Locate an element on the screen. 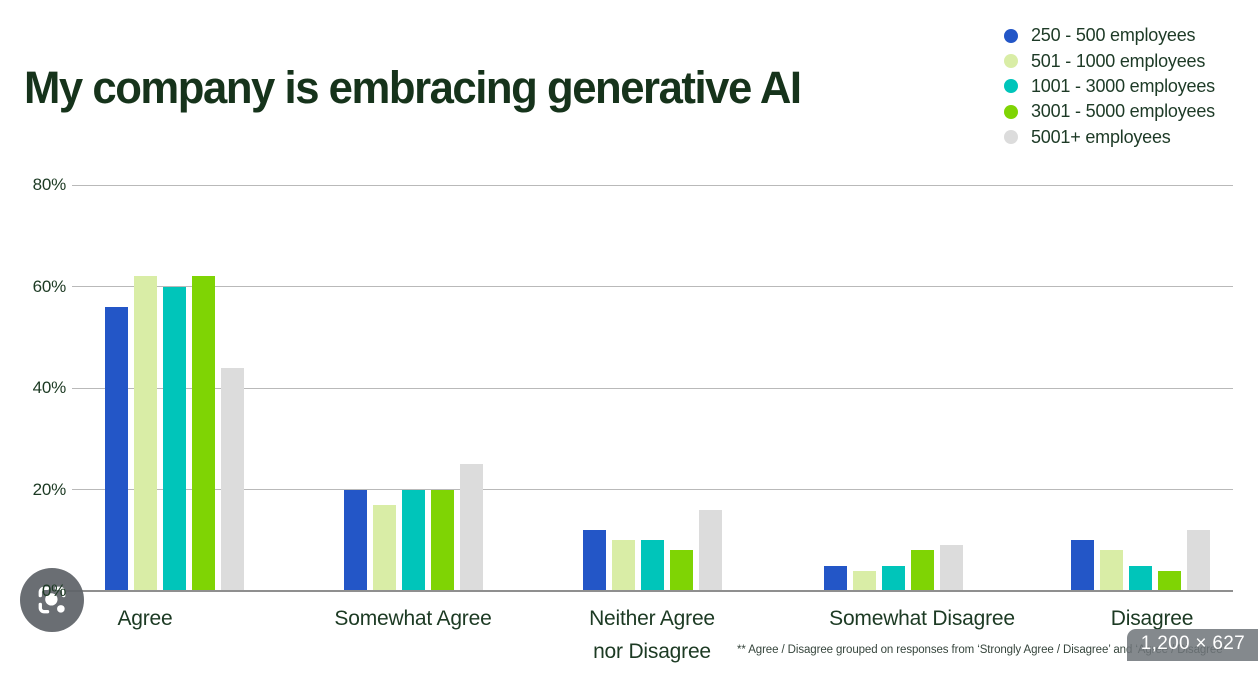  x-axis-category-label: Somewhat Agree is located at coordinates (413, 618).